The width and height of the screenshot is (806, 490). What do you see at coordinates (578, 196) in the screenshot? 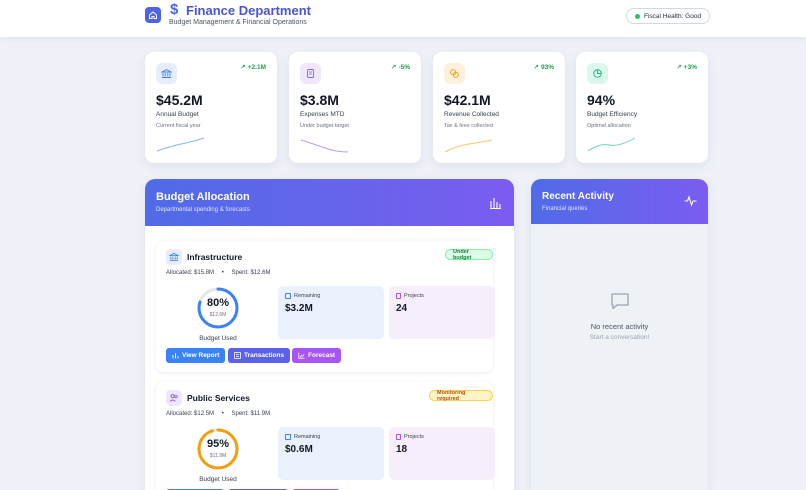
I see `panel-title: Recent Activity` at bounding box center [578, 196].